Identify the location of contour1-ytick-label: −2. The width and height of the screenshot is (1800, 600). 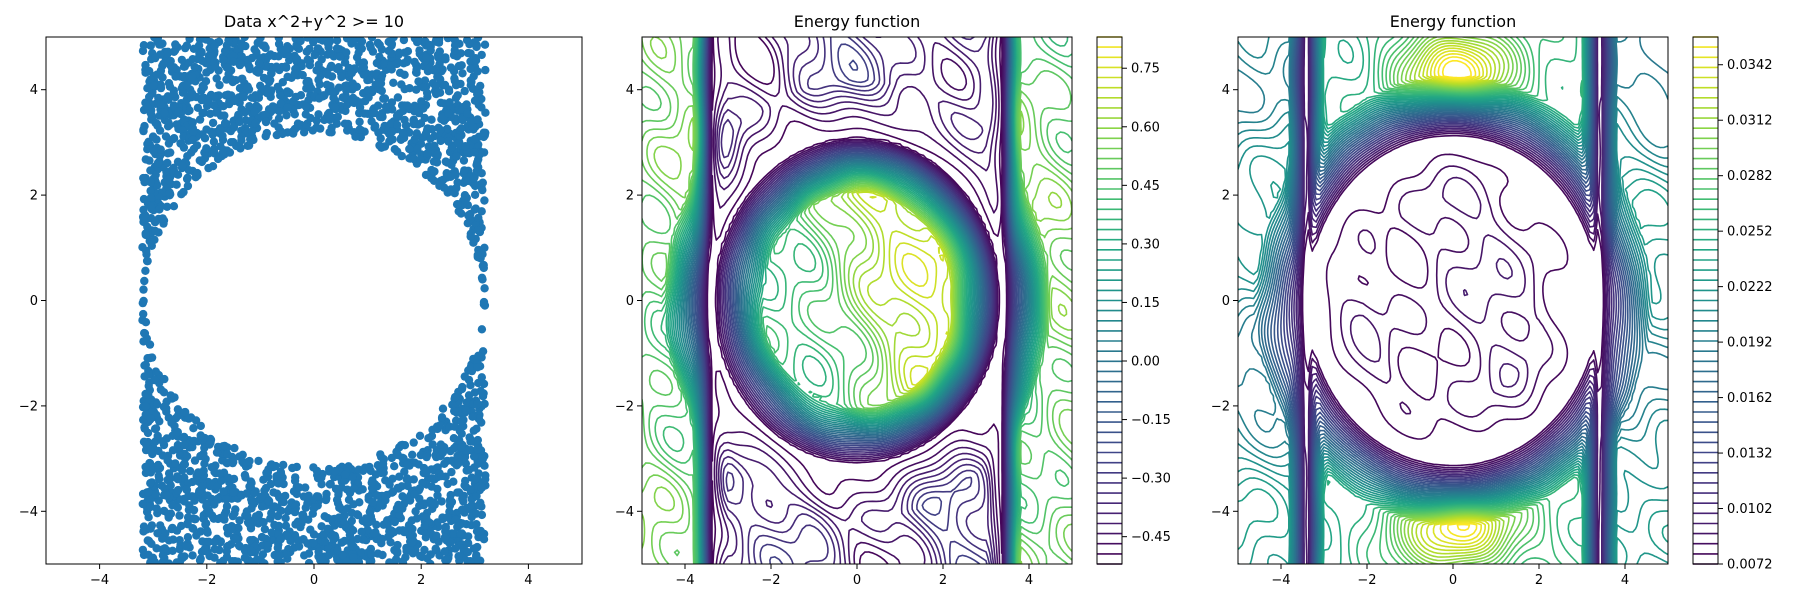
(624, 406).